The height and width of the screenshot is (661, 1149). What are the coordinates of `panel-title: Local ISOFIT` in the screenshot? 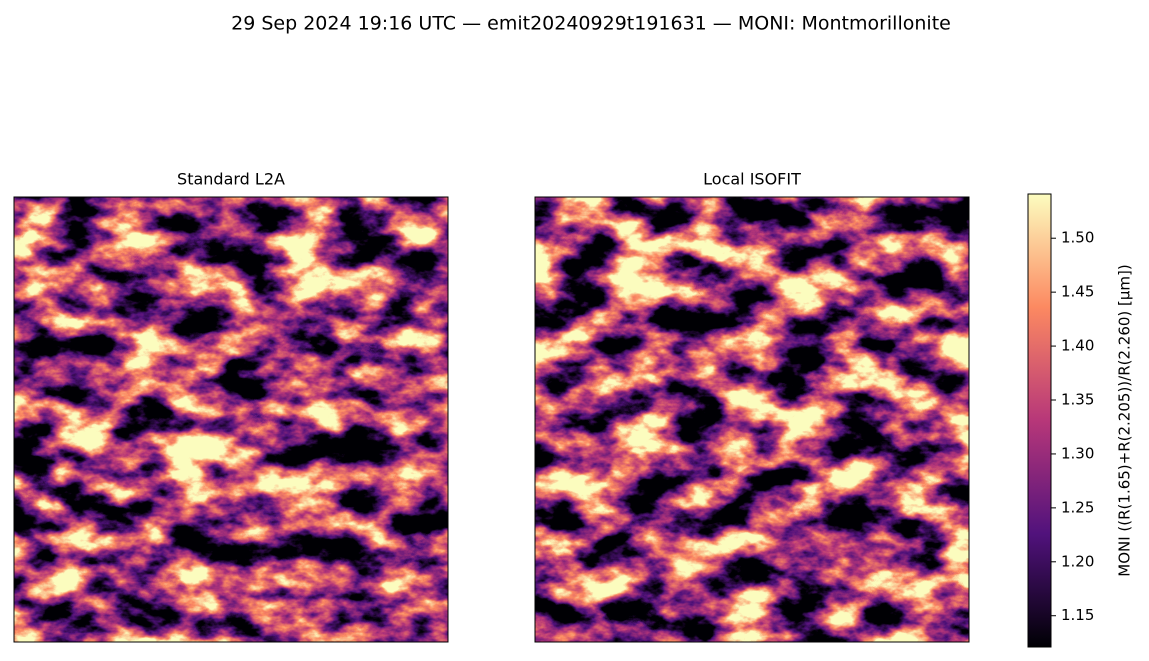 It's located at (752, 179).